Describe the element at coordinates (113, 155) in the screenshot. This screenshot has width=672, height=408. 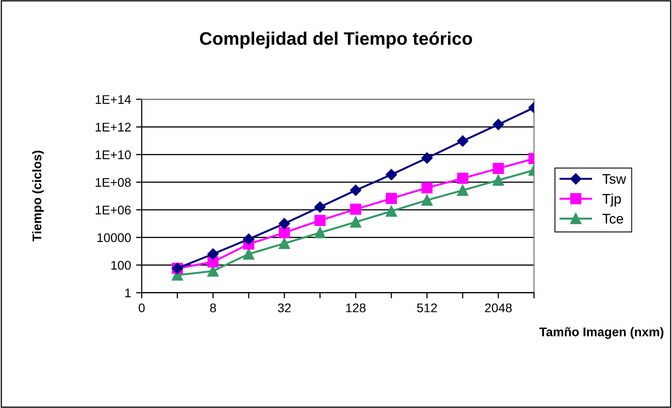
I see `y-tick-label: 1E+10` at that location.